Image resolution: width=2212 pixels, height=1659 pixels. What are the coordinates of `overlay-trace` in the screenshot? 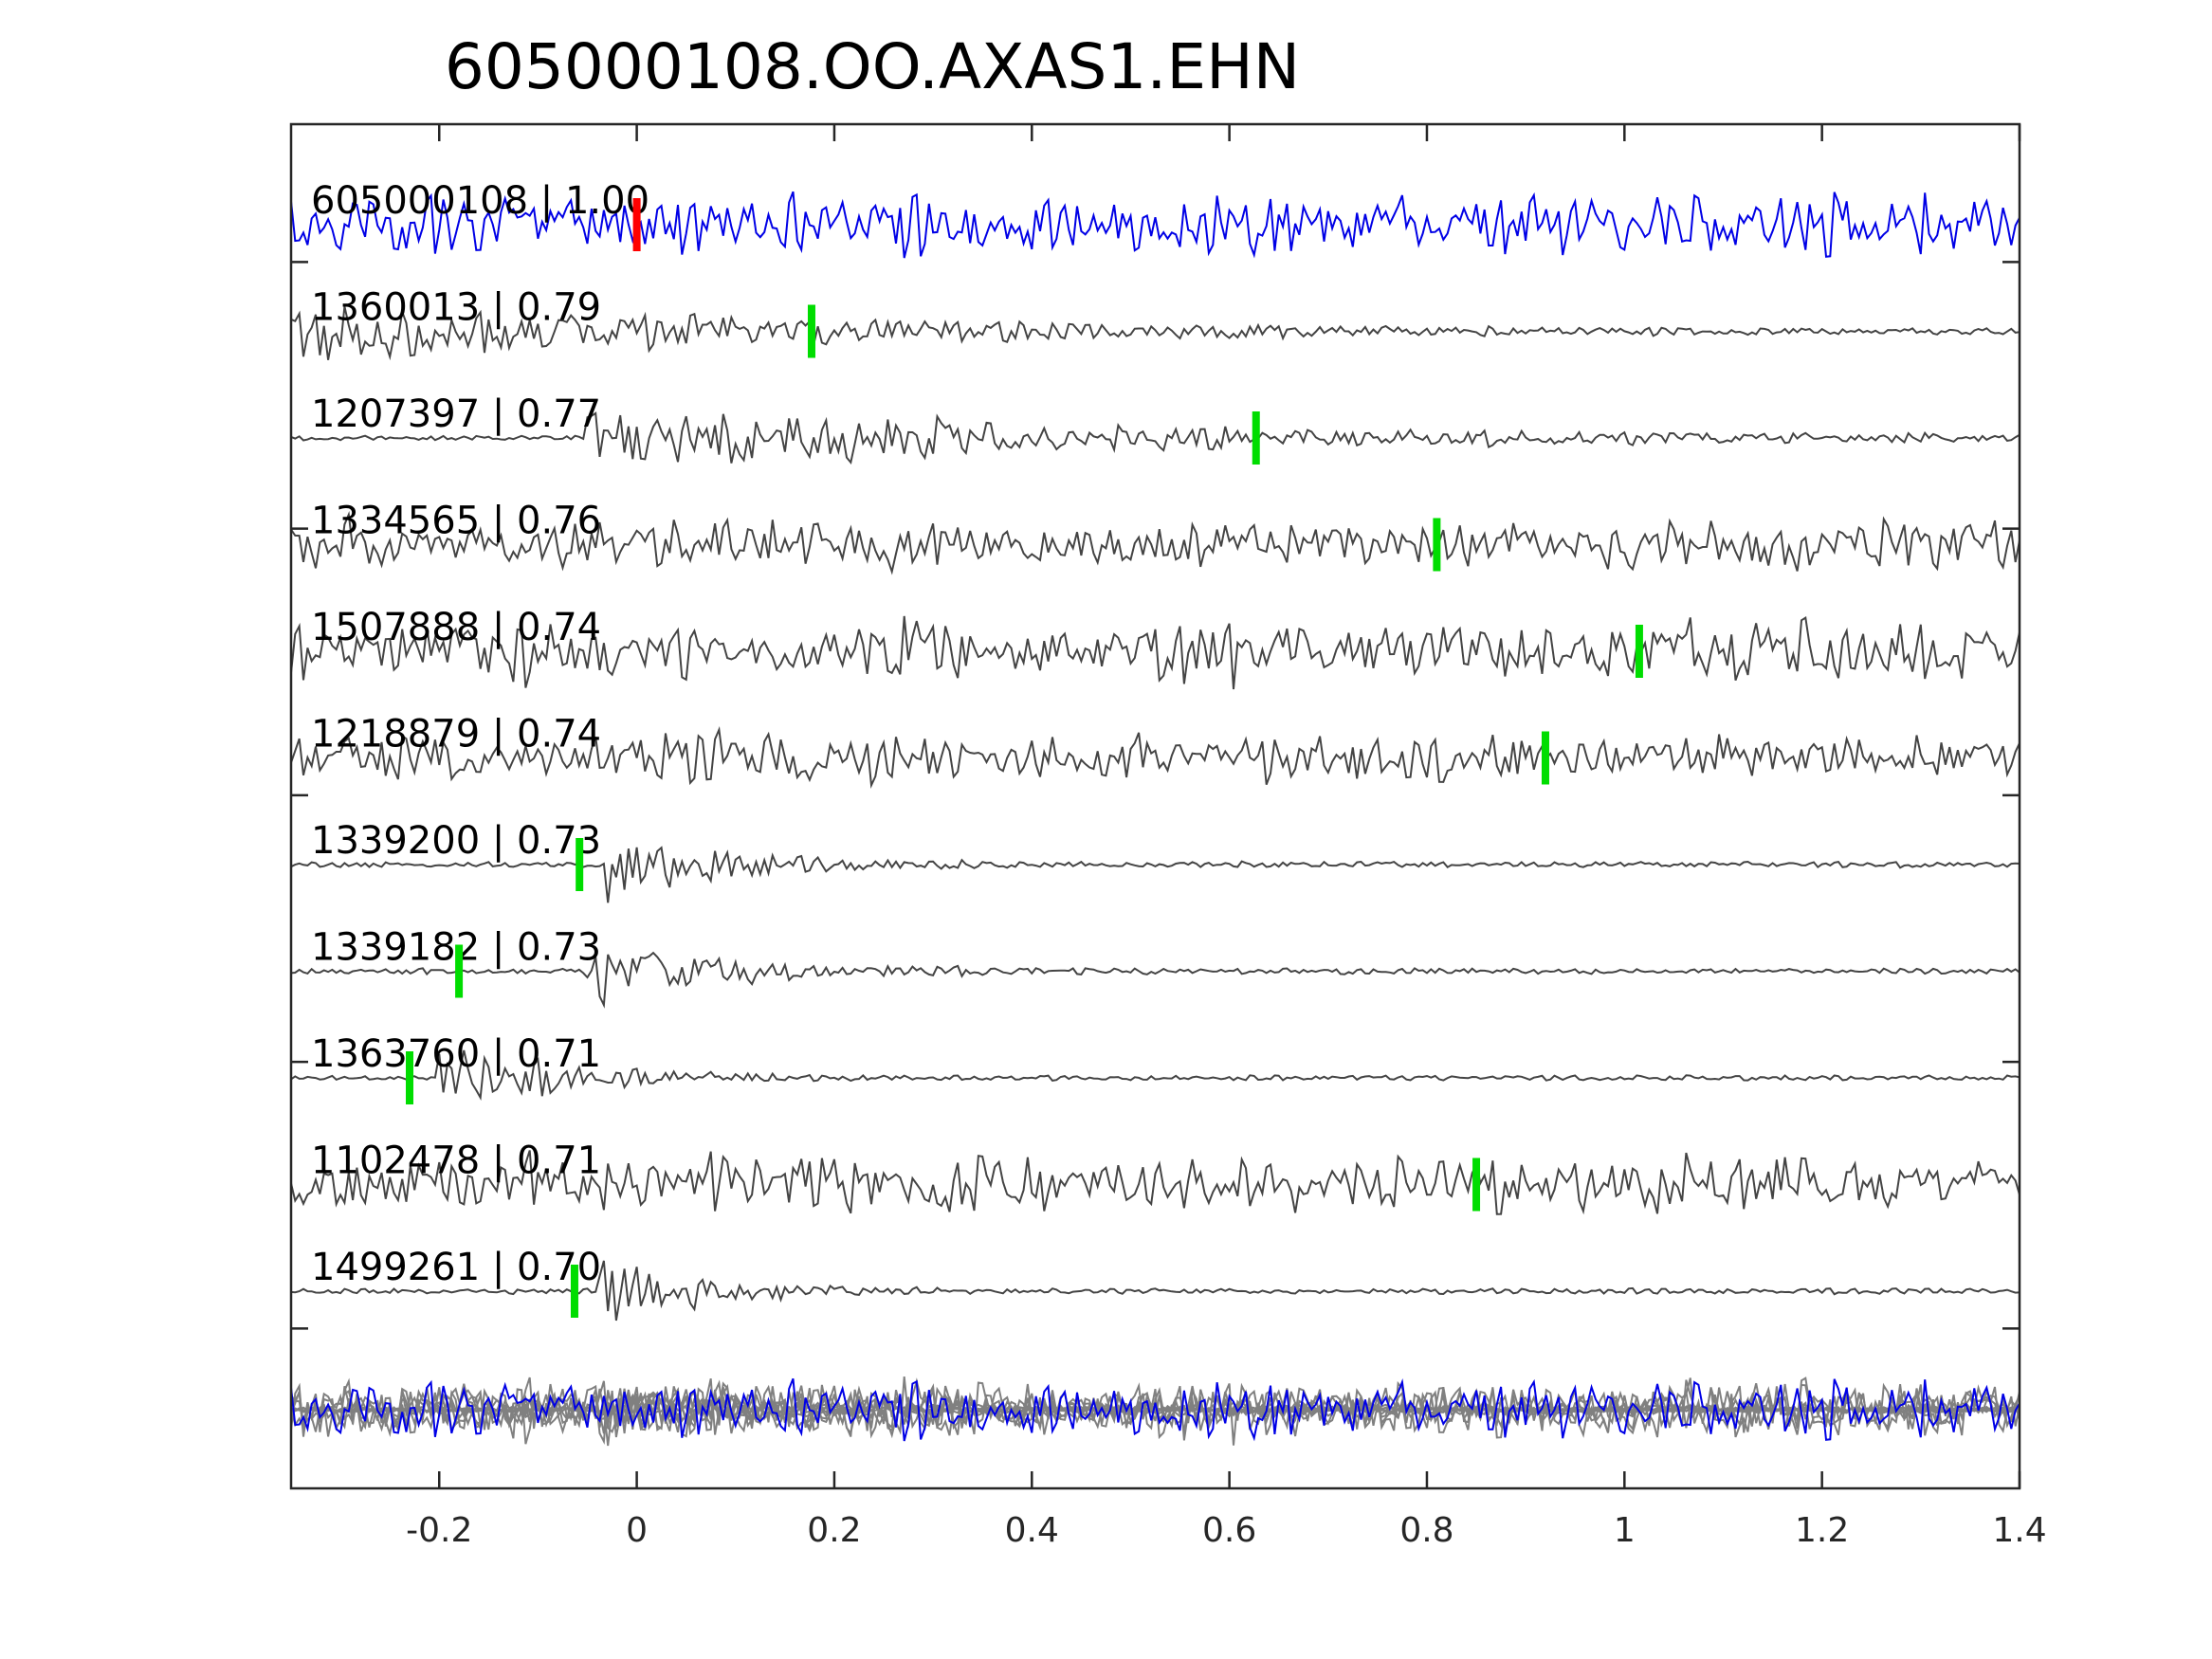 It's located at (1155, 1407).